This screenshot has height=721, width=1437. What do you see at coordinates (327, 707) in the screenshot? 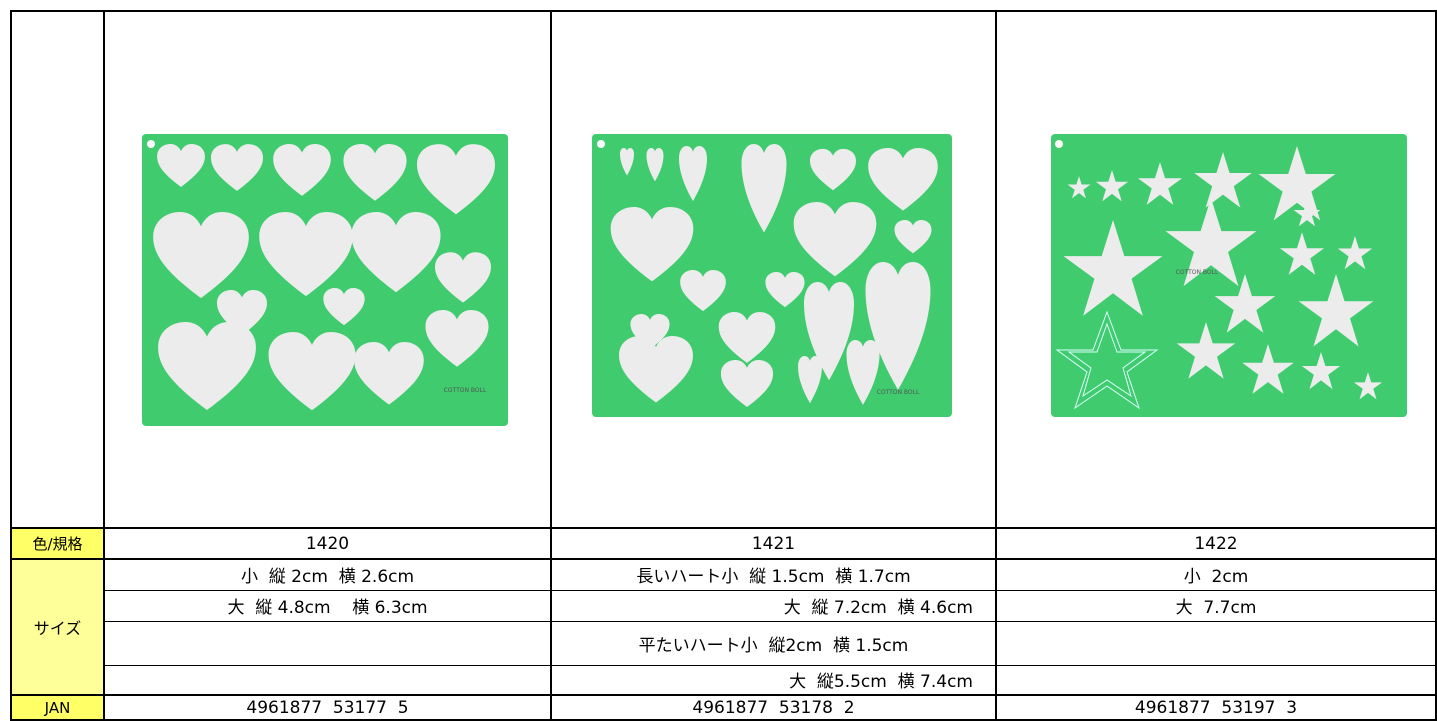
I see `jan-cell: 4961877 53177 5` at bounding box center [327, 707].